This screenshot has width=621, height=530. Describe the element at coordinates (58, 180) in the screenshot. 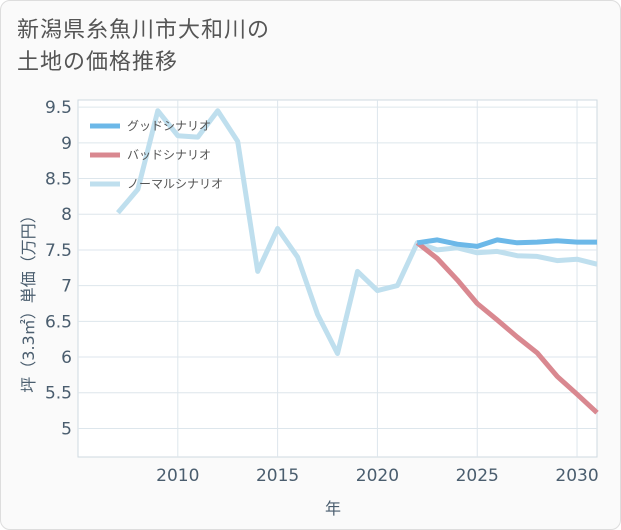

I see `y-tick-label: 8.5` at that location.